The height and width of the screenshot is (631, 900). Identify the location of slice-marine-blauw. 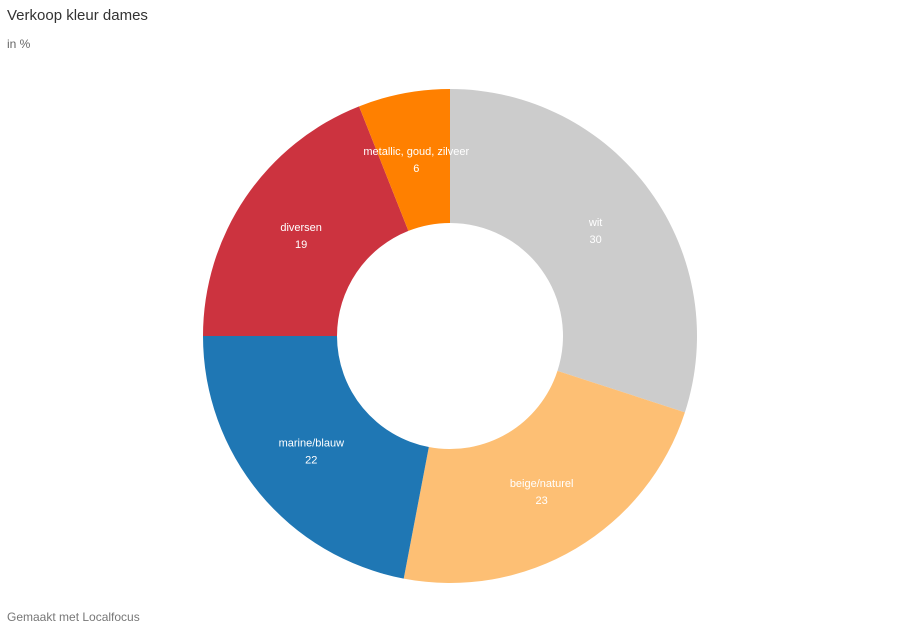
(316, 457).